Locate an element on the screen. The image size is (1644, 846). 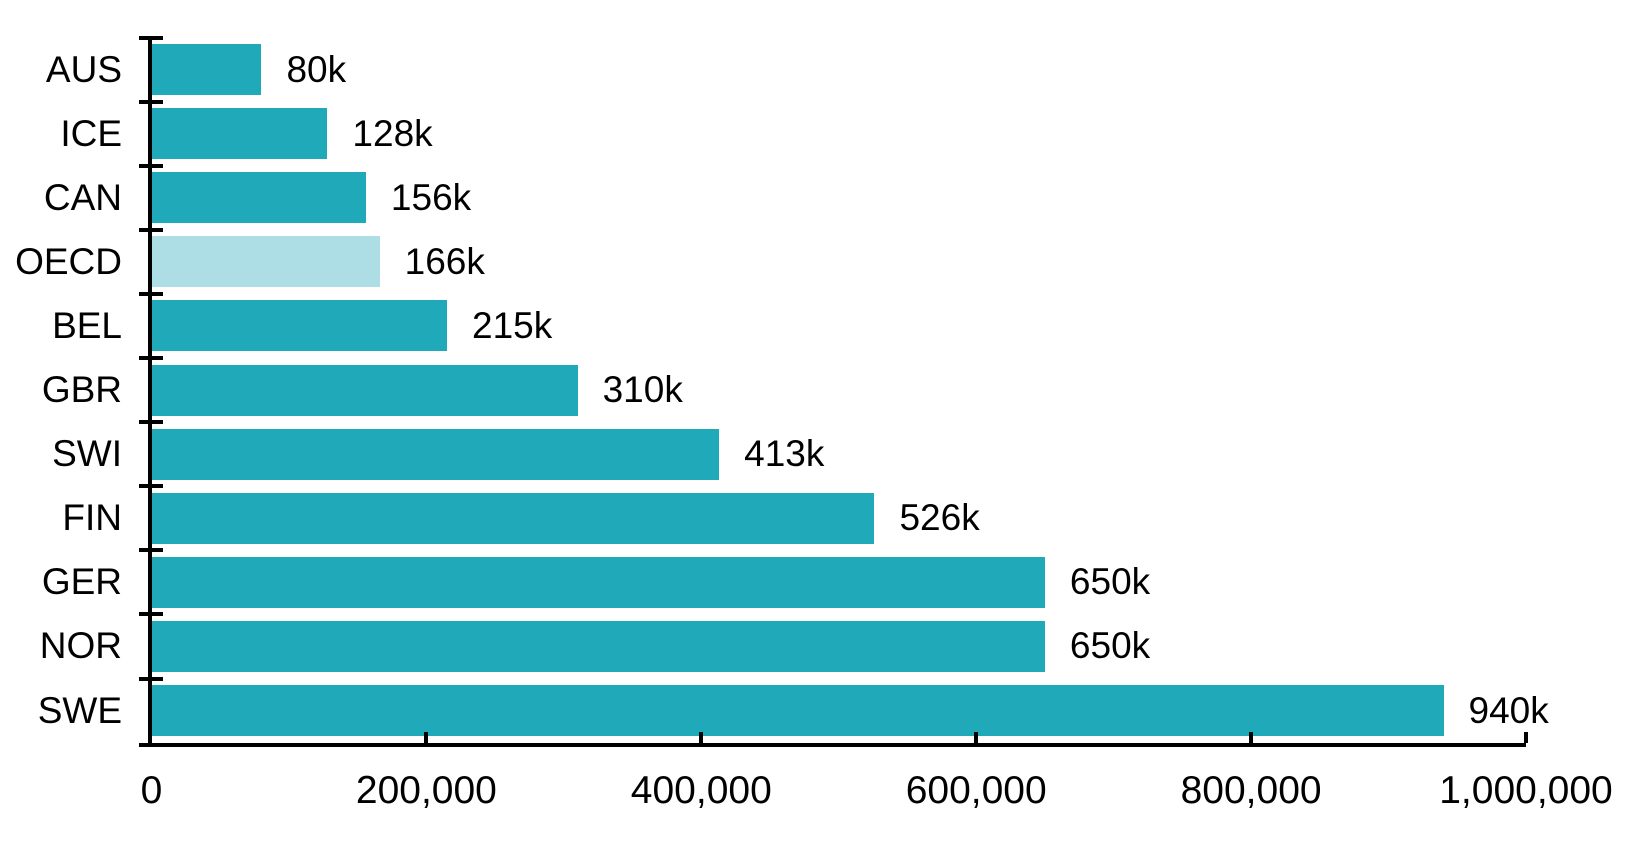
value-label-swe: 940k is located at coordinates (1508, 710).